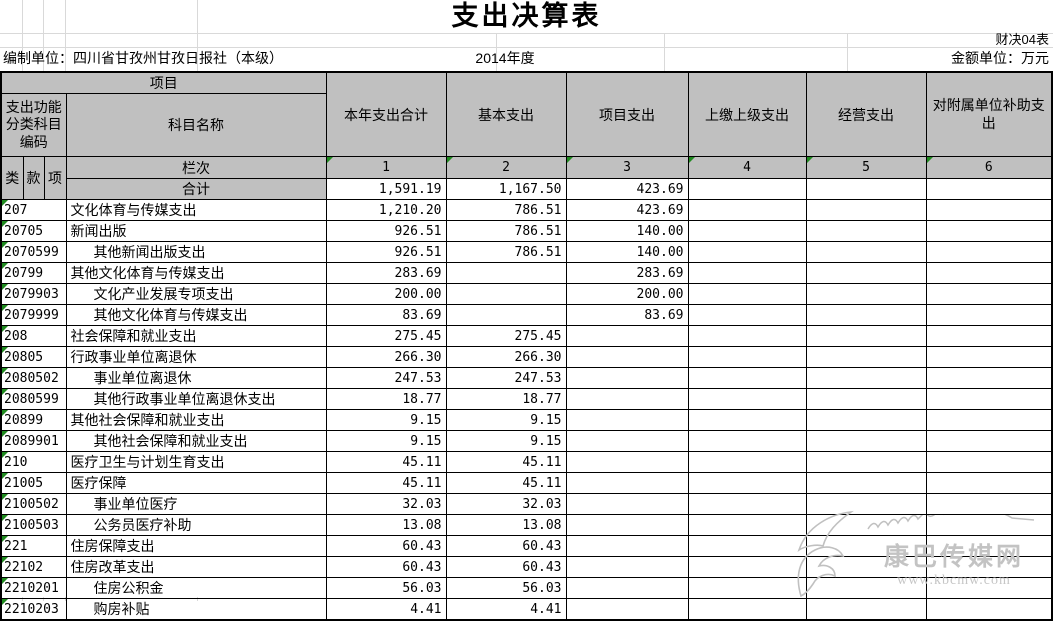  Describe the element at coordinates (627, 189) in the screenshot. I see `total-value-cell: 423.69` at that location.